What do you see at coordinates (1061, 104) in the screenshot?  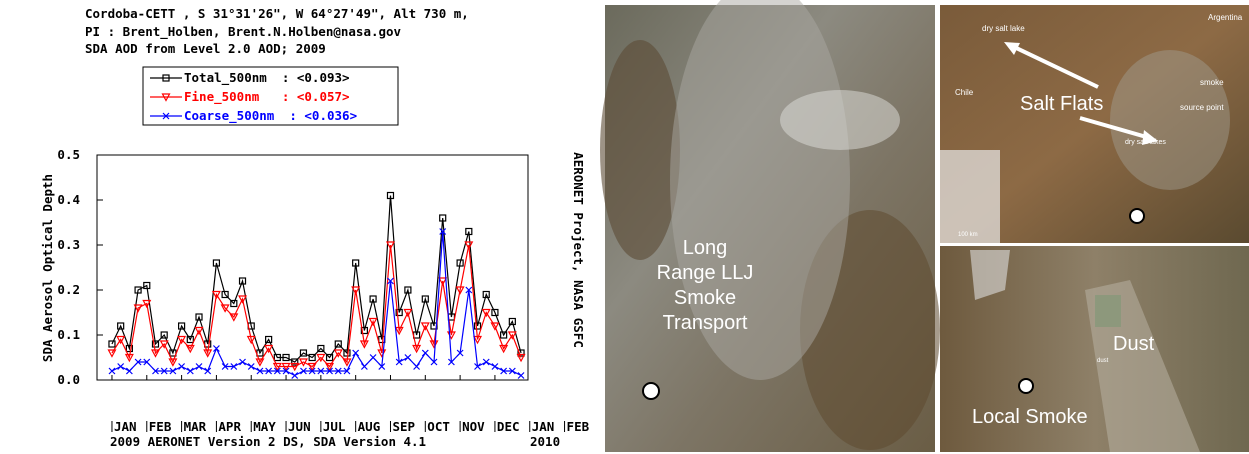 I see `image-label: Salt Flats` at bounding box center [1061, 104].